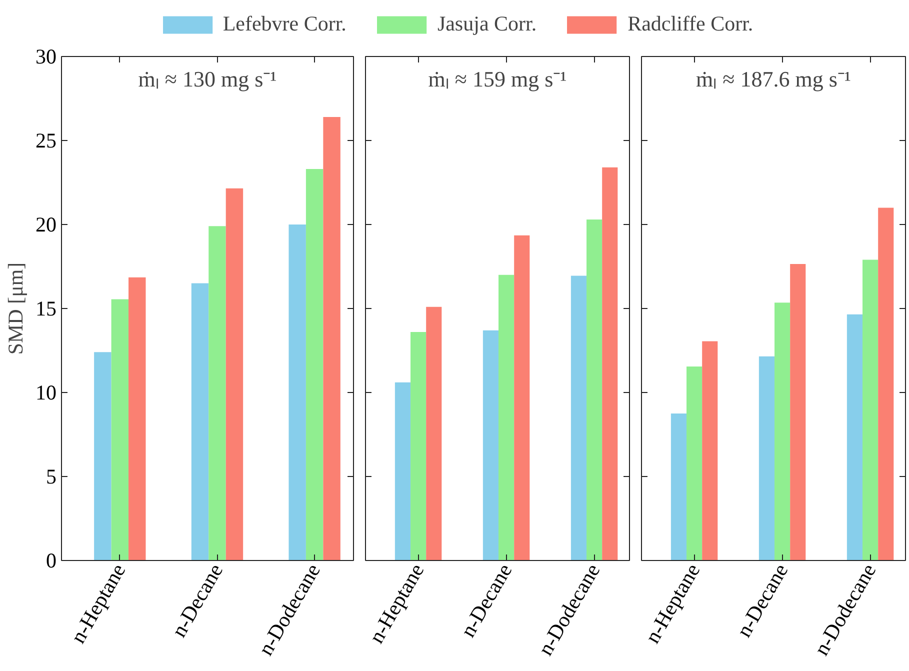 The height and width of the screenshot is (671, 909). I want to click on y-tick-label: 5, so click(51, 476).